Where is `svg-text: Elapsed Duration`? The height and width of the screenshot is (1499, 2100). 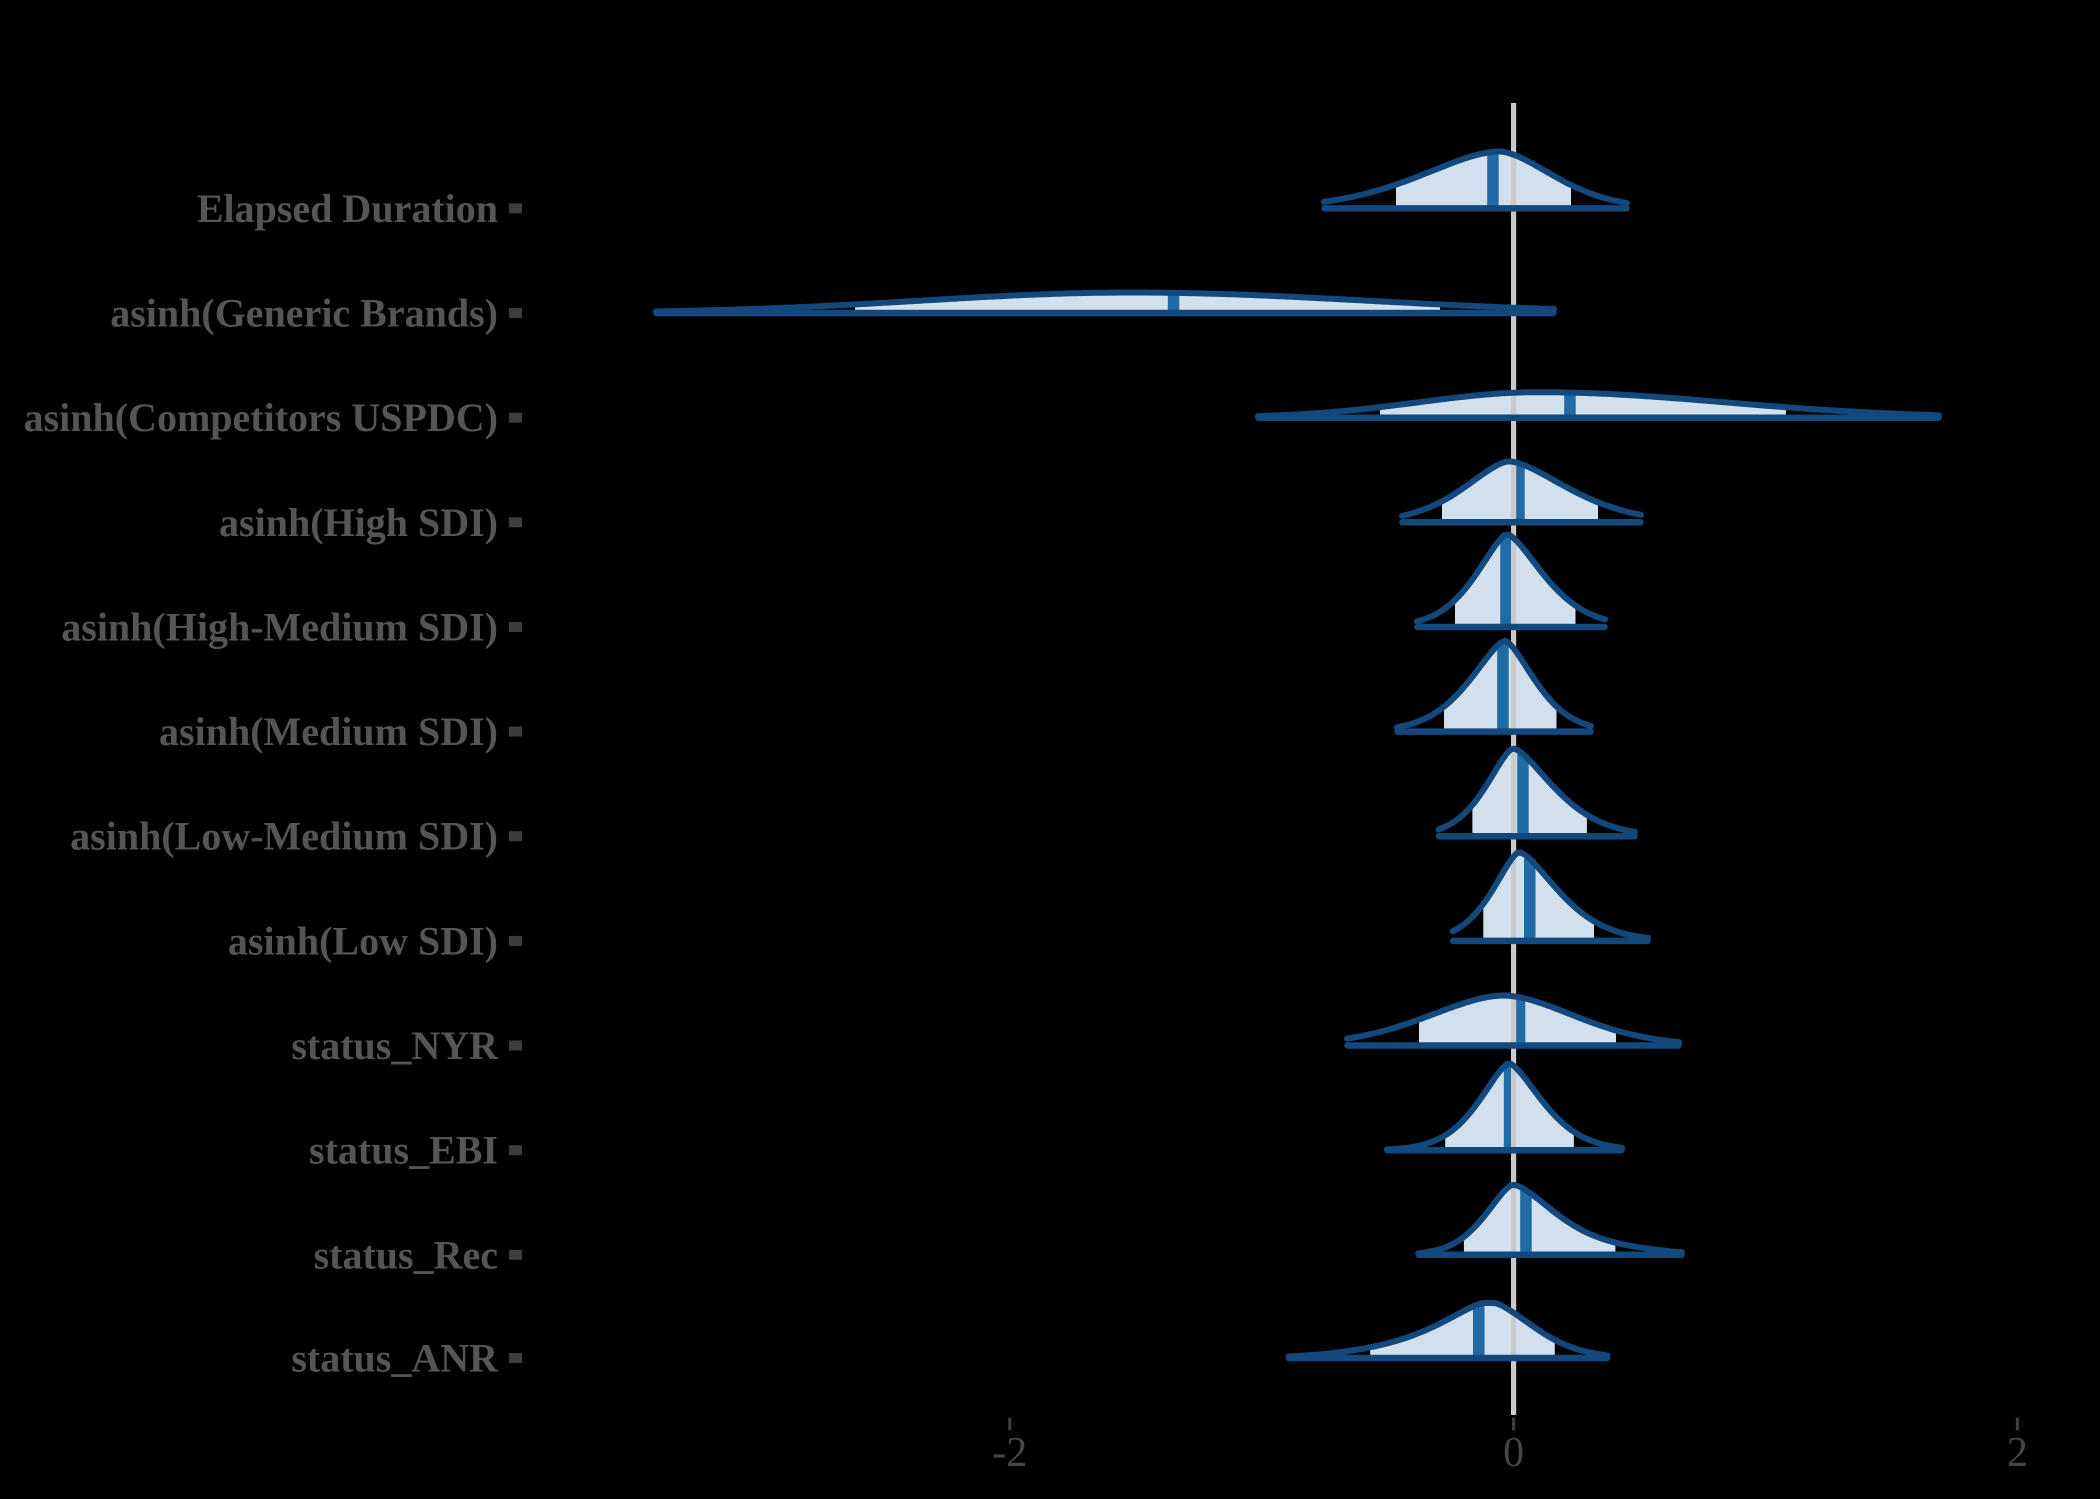
svg-text: Elapsed Duration is located at coordinates (347, 208).